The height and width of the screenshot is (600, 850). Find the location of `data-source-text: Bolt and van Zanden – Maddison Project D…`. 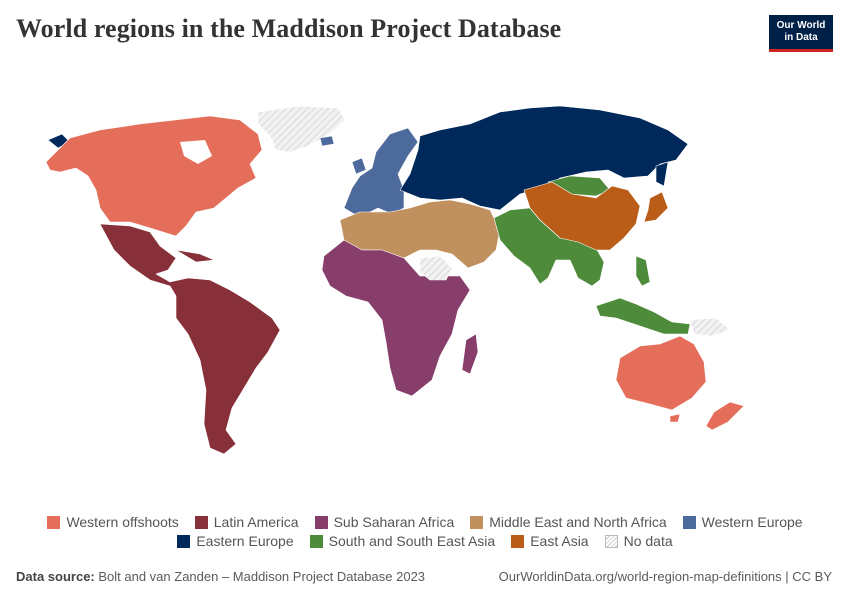

data-source-text: Bolt and van Zanden – Maddison Project D… is located at coordinates (260, 576).